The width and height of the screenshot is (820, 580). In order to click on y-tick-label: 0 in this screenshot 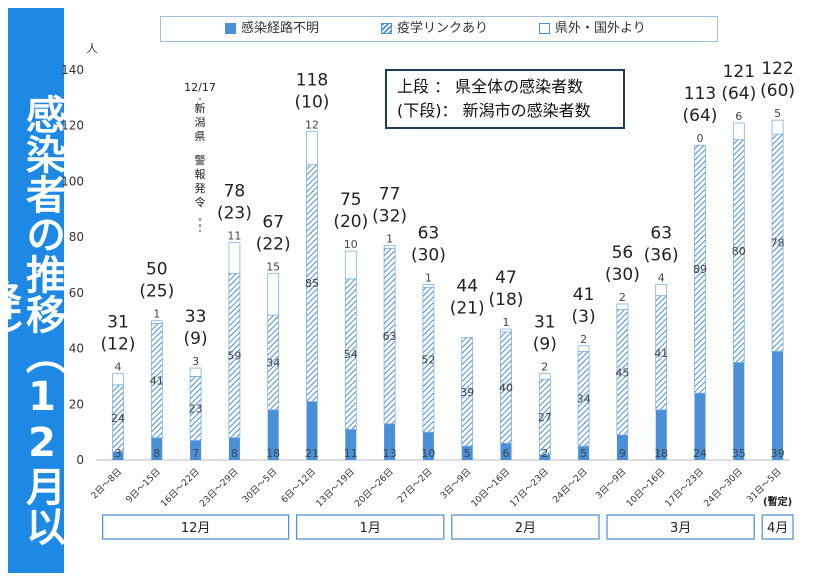, I will do `click(80, 460)`.